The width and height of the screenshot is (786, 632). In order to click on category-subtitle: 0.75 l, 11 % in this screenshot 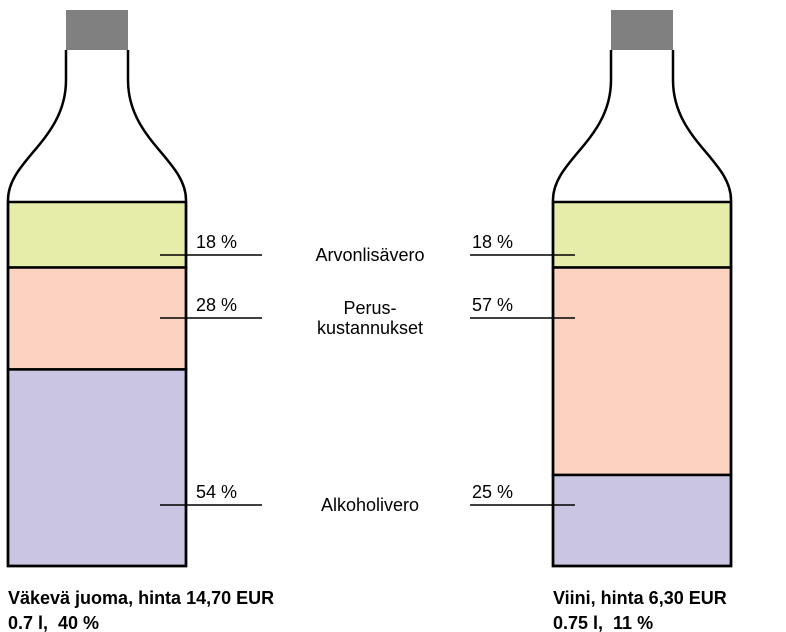, I will do `click(603, 622)`.